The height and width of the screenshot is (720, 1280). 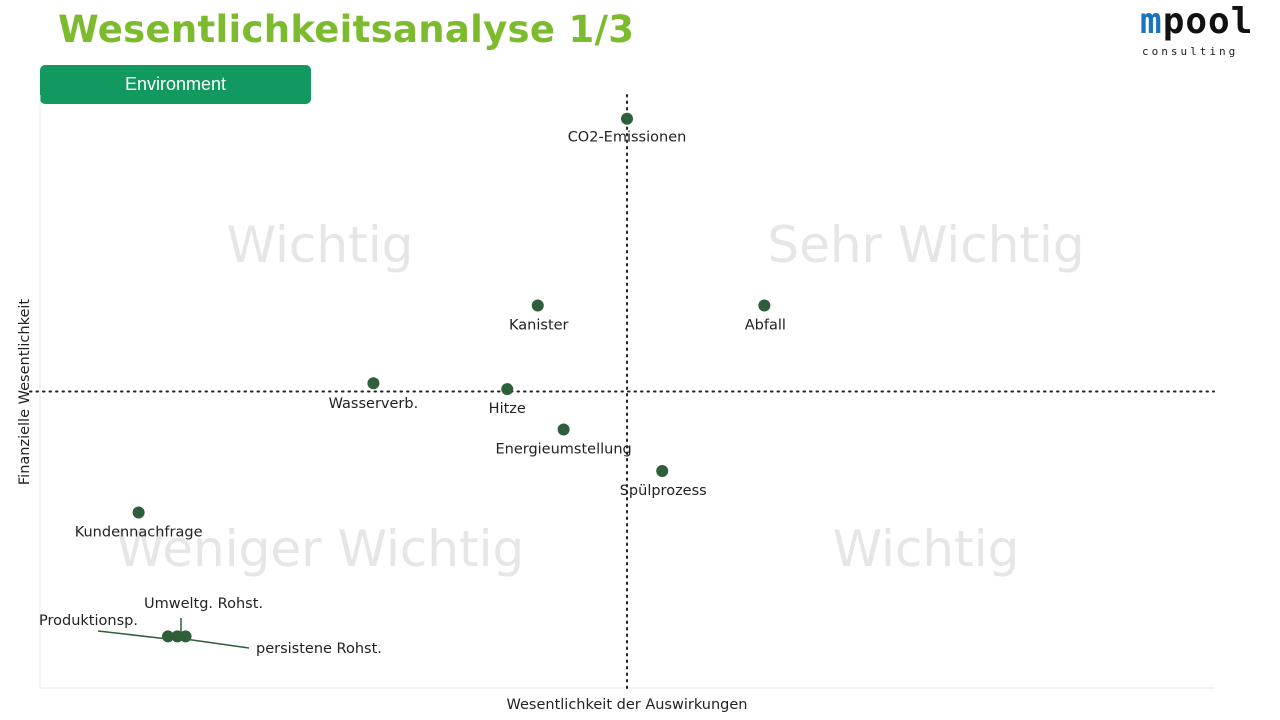 I want to click on quadrant-label-top-right: Sehr Wichtig, so click(x=925, y=245).